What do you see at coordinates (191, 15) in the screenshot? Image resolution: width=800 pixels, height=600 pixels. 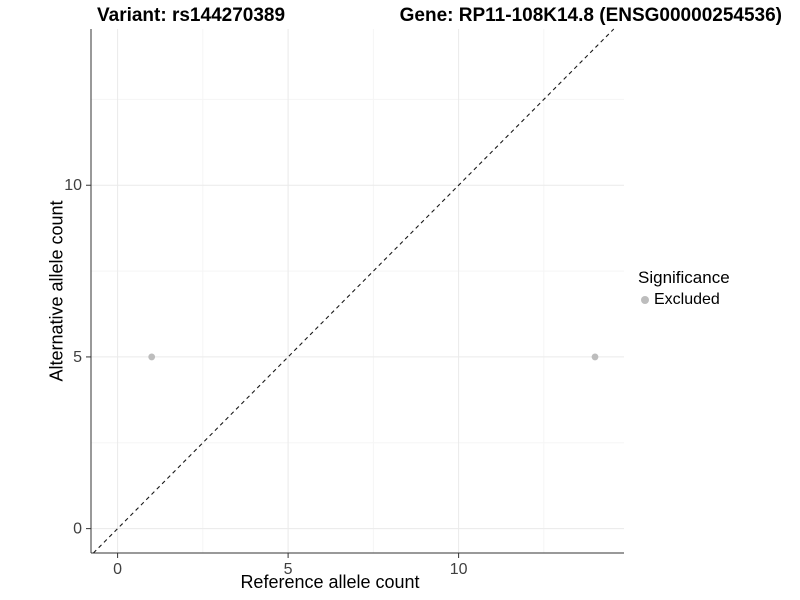 I see `variant-title: Variant: rs144270389` at bounding box center [191, 15].